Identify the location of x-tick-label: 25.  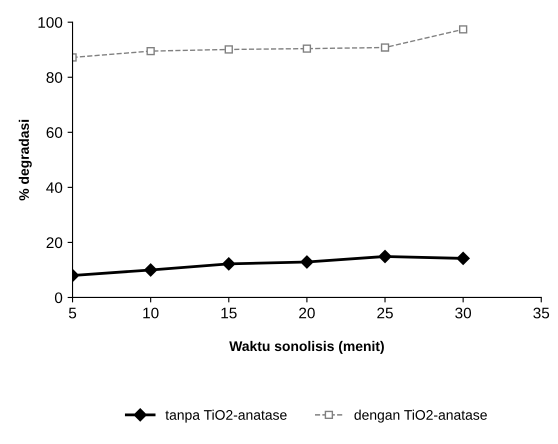
(385, 313).